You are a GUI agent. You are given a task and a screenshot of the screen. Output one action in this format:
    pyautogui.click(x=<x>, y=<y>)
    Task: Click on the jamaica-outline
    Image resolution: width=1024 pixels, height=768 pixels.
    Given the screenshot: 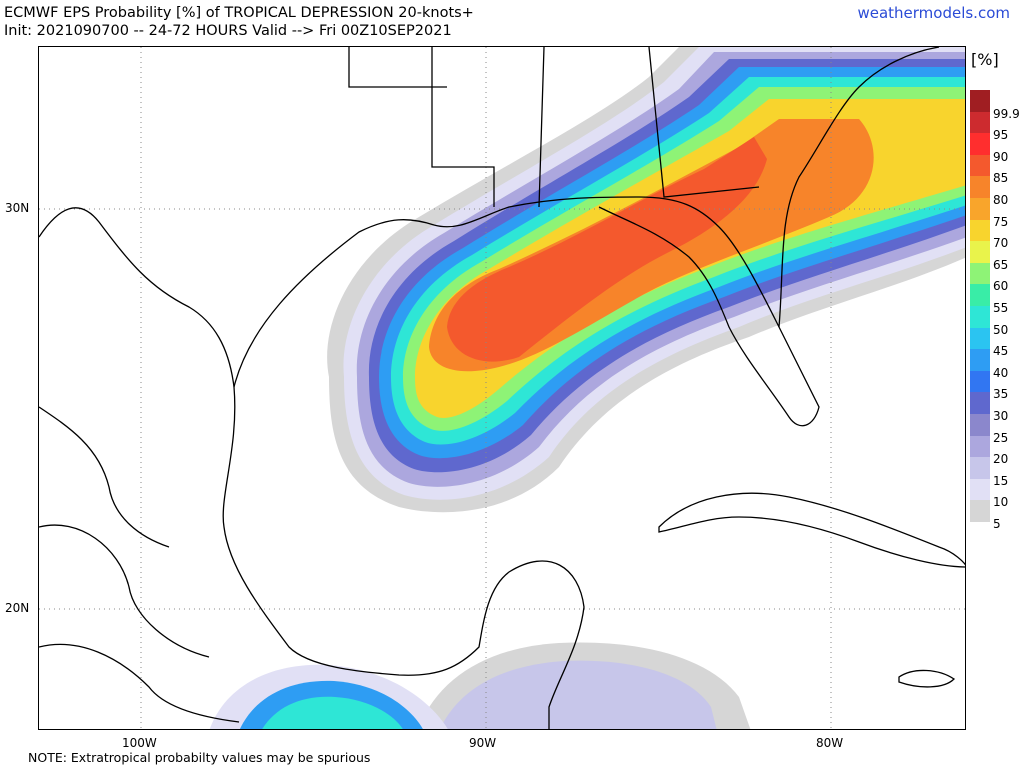 What is the action you would take?
    pyautogui.click(x=927, y=678)
    